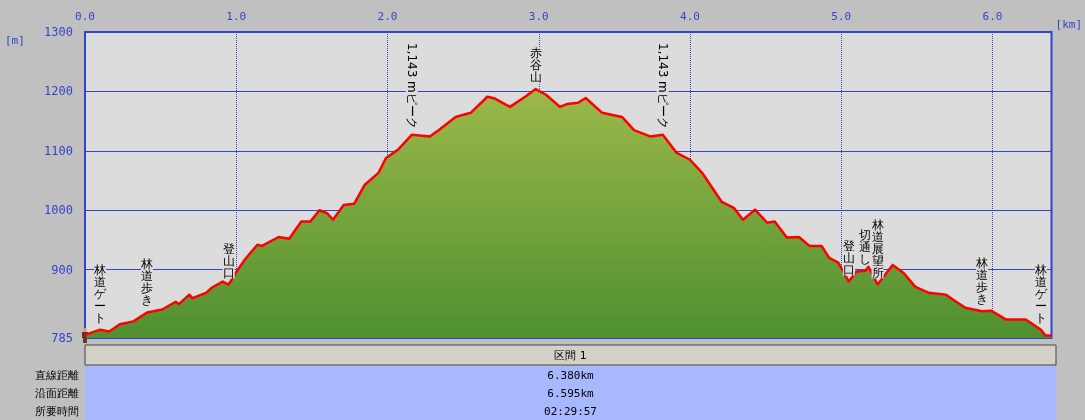  What do you see at coordinates (314, 375) in the screenshot?
I see `text: 直線距離 6.380km` at bounding box center [314, 375].